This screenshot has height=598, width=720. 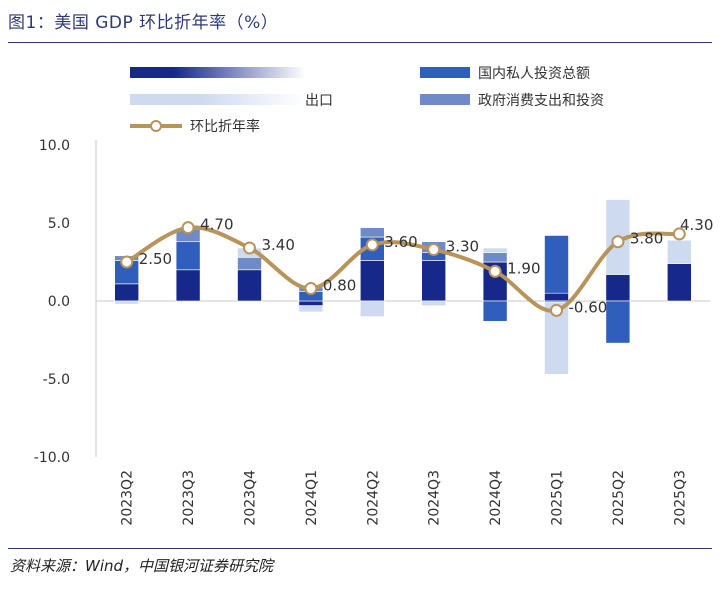 What do you see at coordinates (52, 458) in the screenshot?
I see `y-tick-label: -10.0` at bounding box center [52, 458].